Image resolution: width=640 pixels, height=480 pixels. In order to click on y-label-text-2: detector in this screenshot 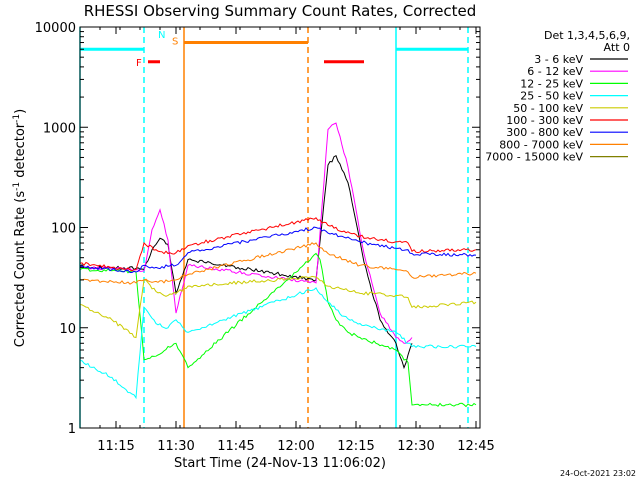, I will do `click(20, 152)`.